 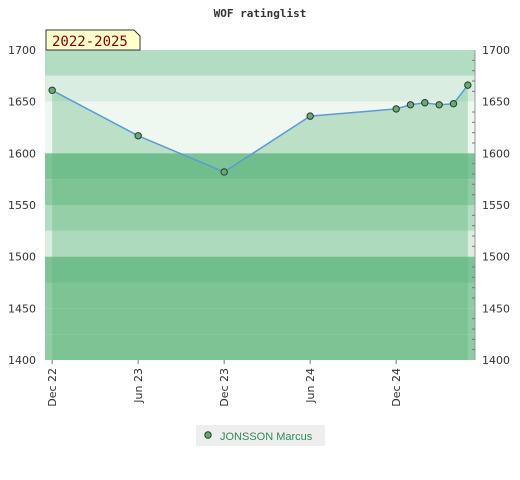 I want to click on range-label-background, so click(x=93, y=40).